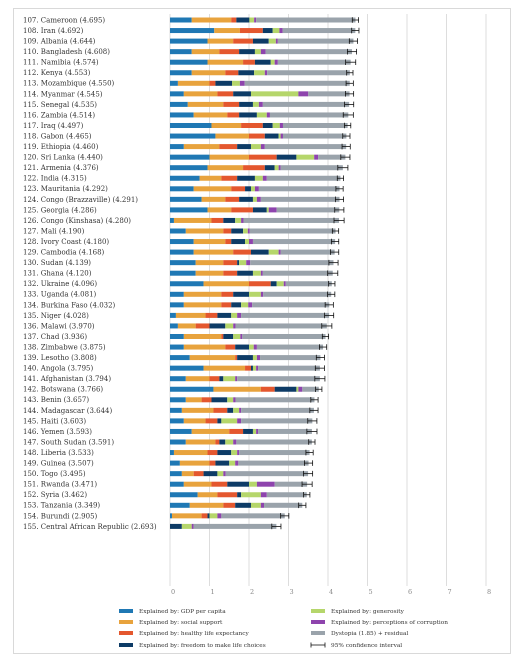 This screenshot has height=665, width=521. I want to click on legend-swatch-social, so click(126, 622).